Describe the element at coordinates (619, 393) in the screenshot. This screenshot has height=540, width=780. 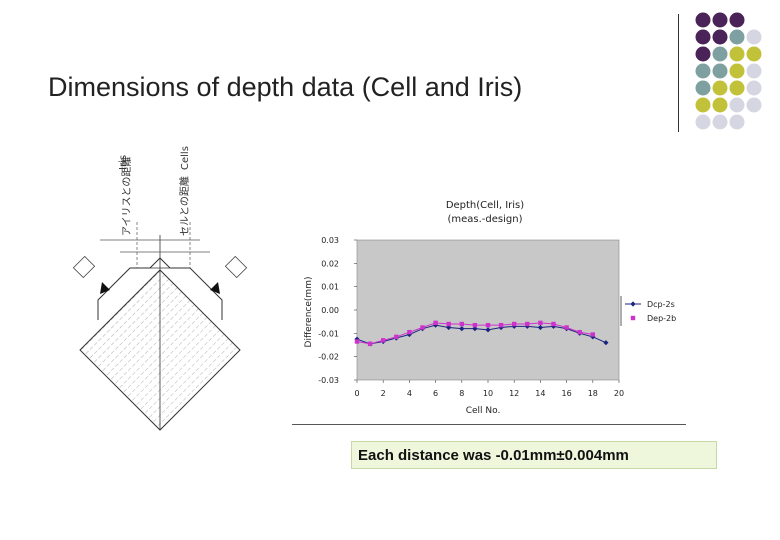
I see `x-tick-label: 20` at that location.